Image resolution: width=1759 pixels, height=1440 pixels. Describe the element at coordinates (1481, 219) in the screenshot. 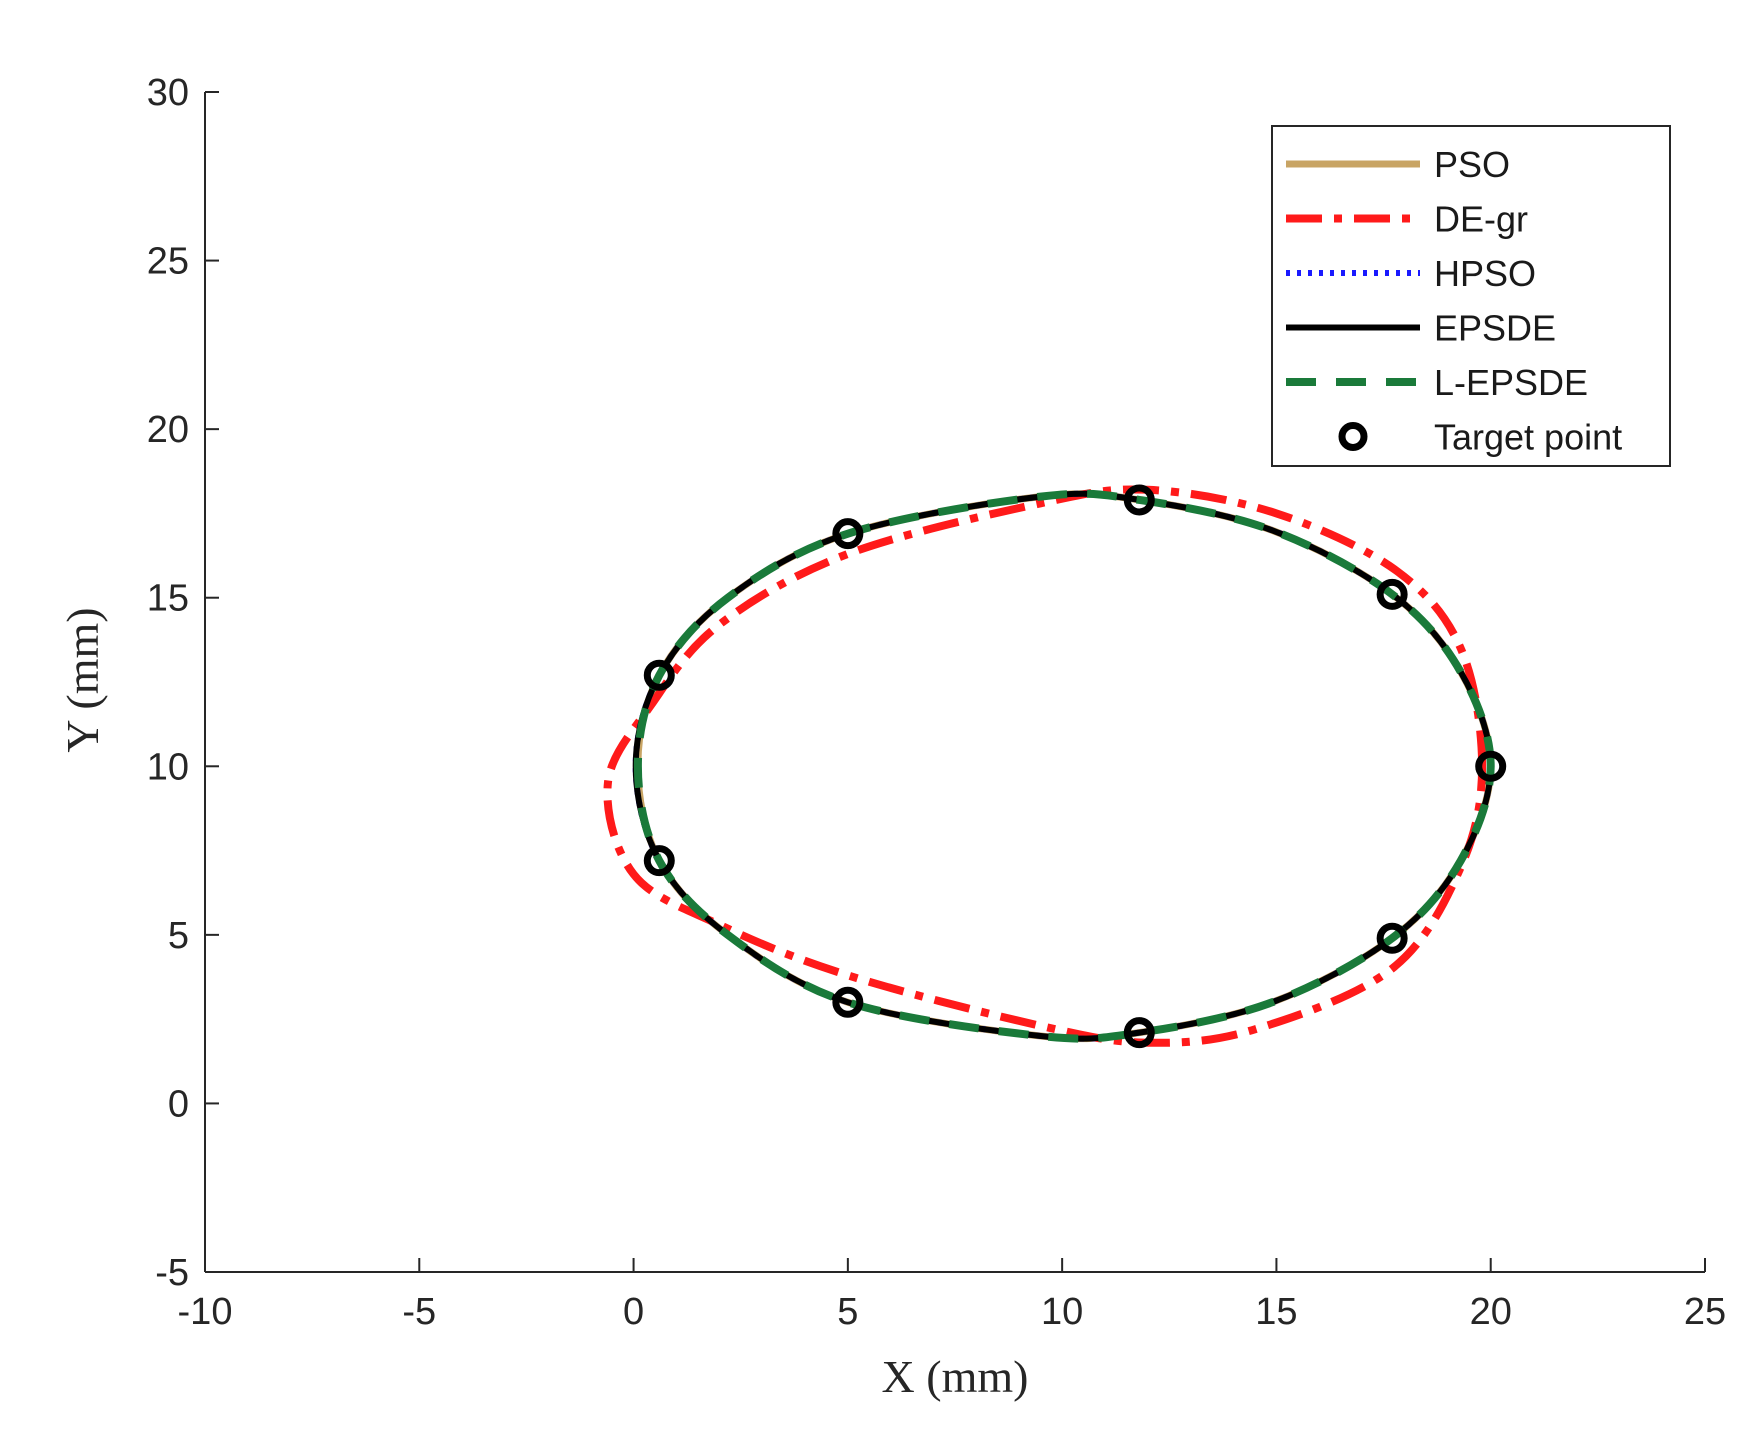

I see `legend-label: DE-gr` at that location.